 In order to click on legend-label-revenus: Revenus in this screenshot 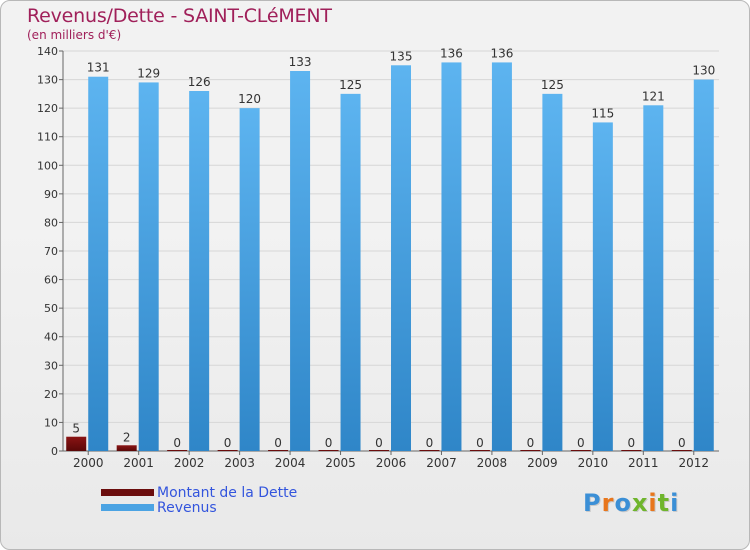, I will do `click(187, 508)`.